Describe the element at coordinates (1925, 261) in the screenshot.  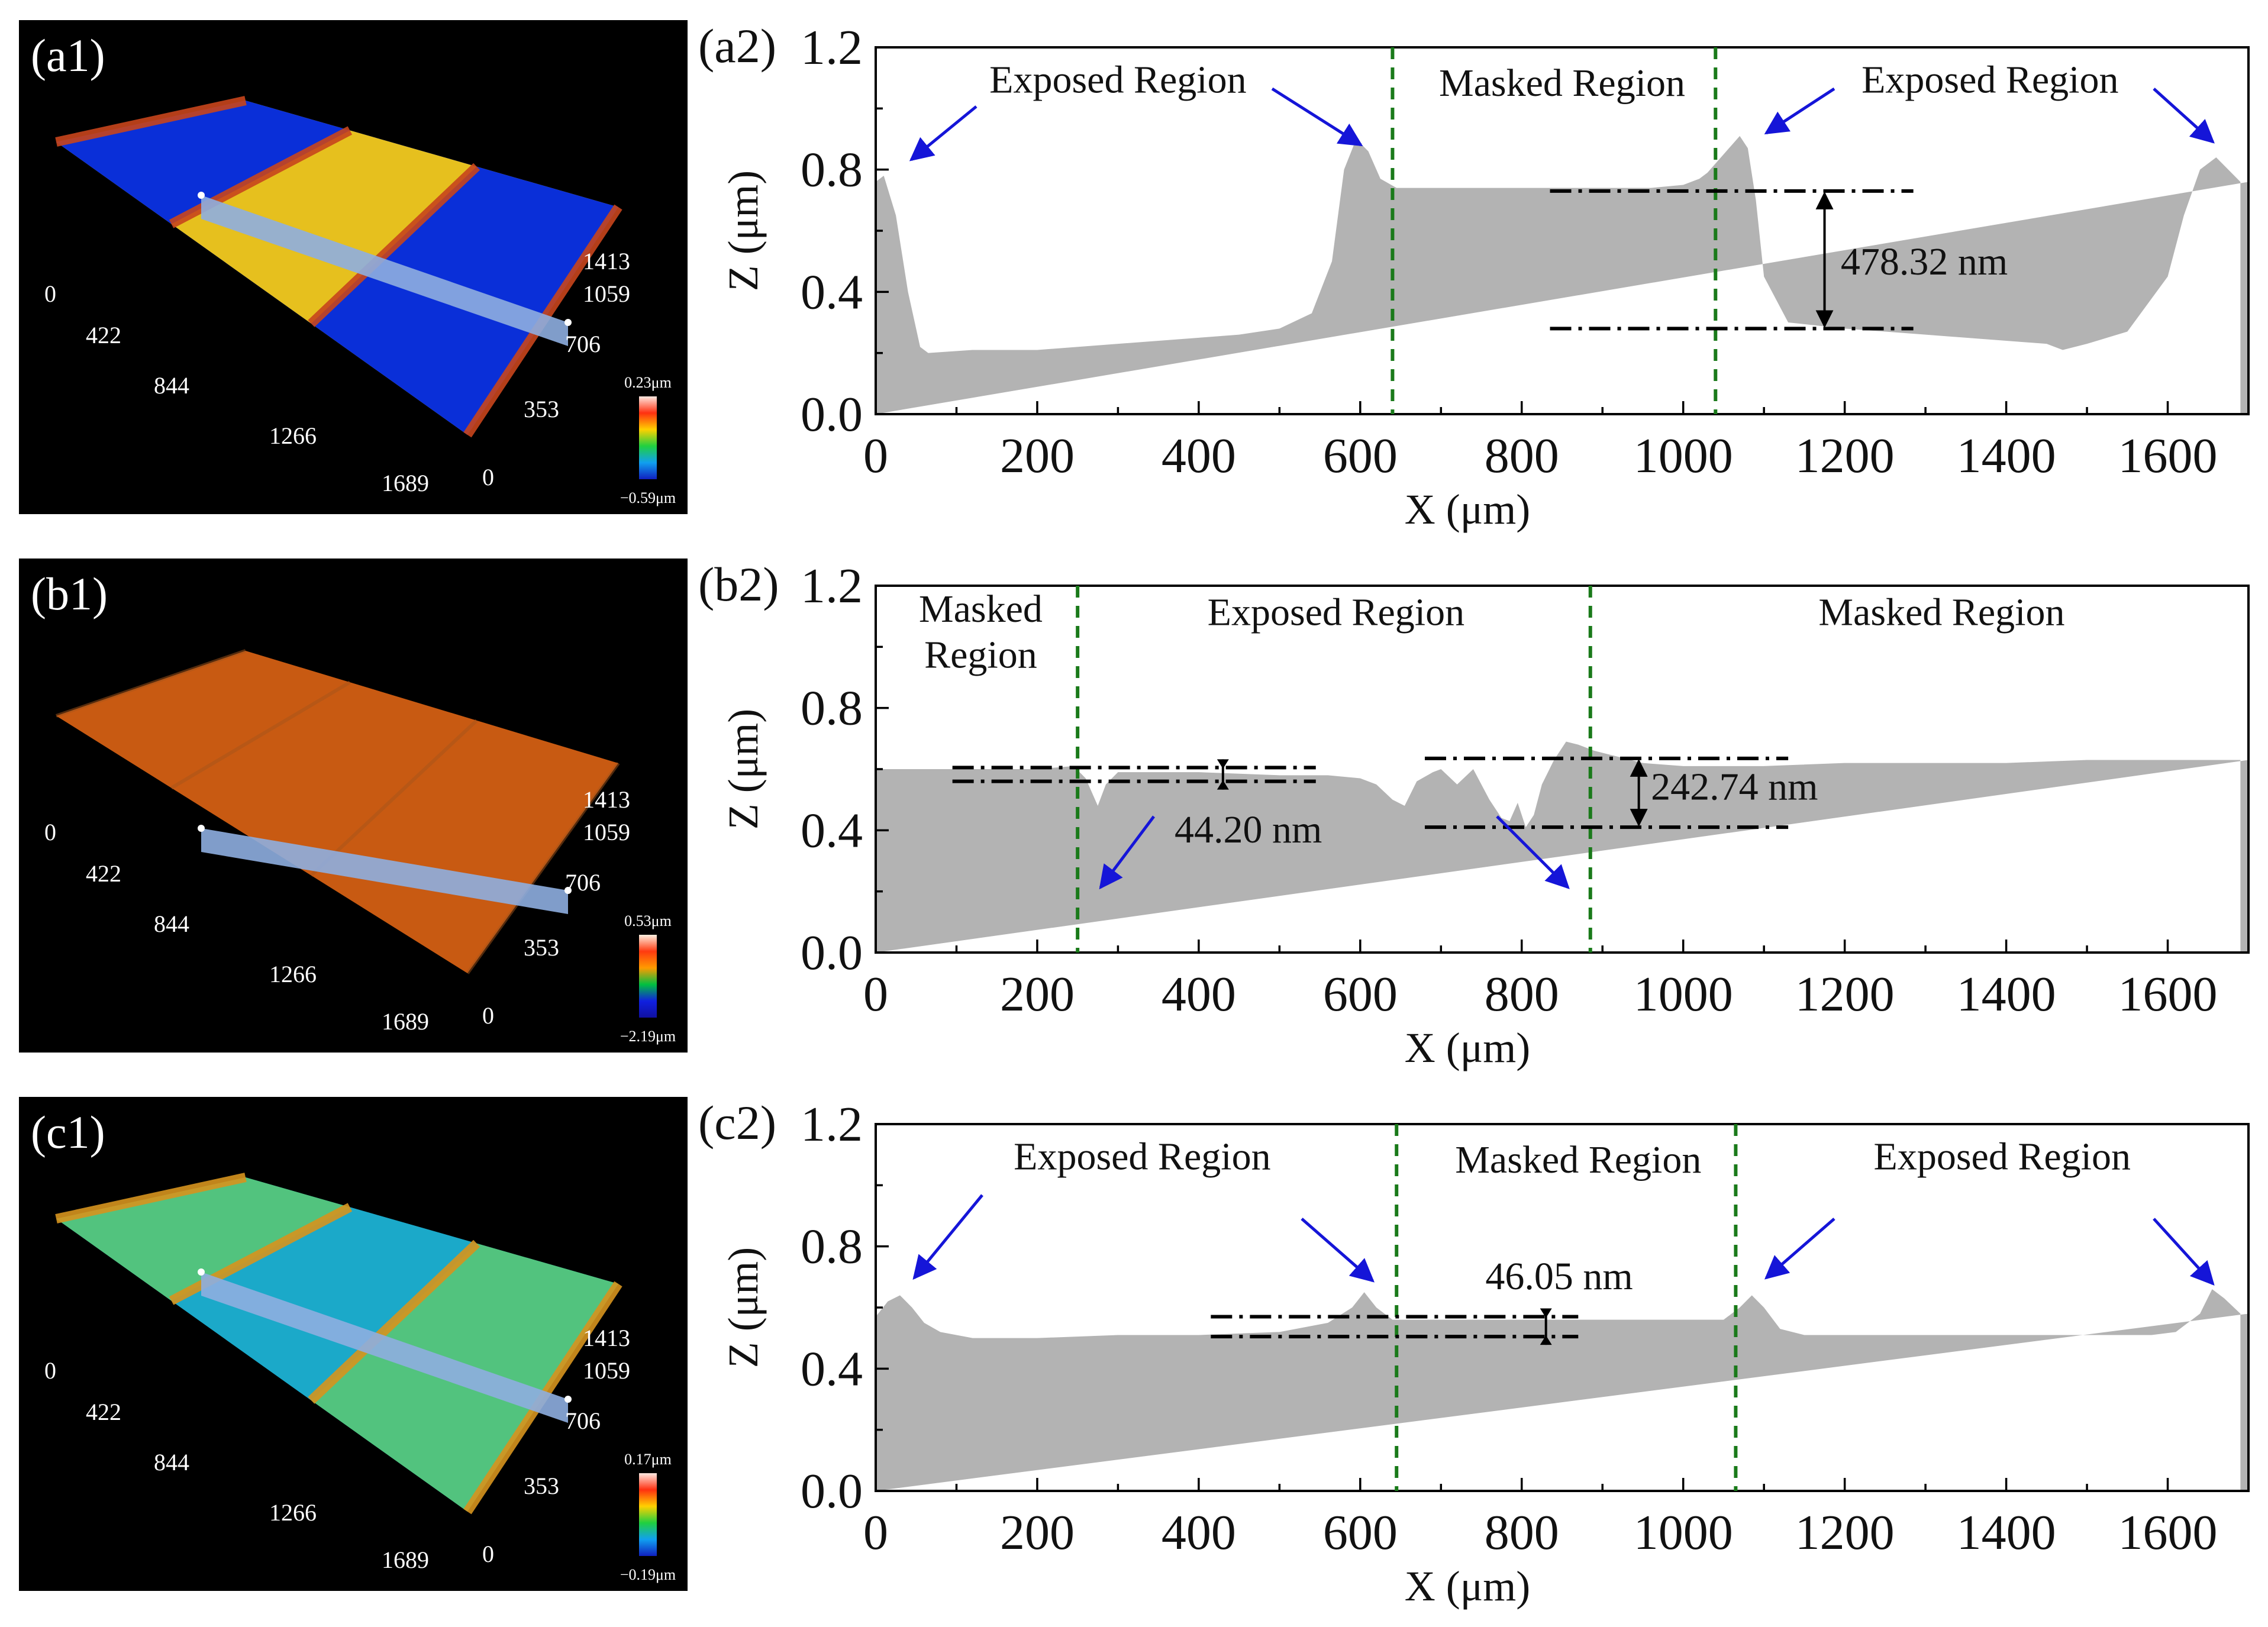
I see `measure-label: 478.32 nm` at that location.